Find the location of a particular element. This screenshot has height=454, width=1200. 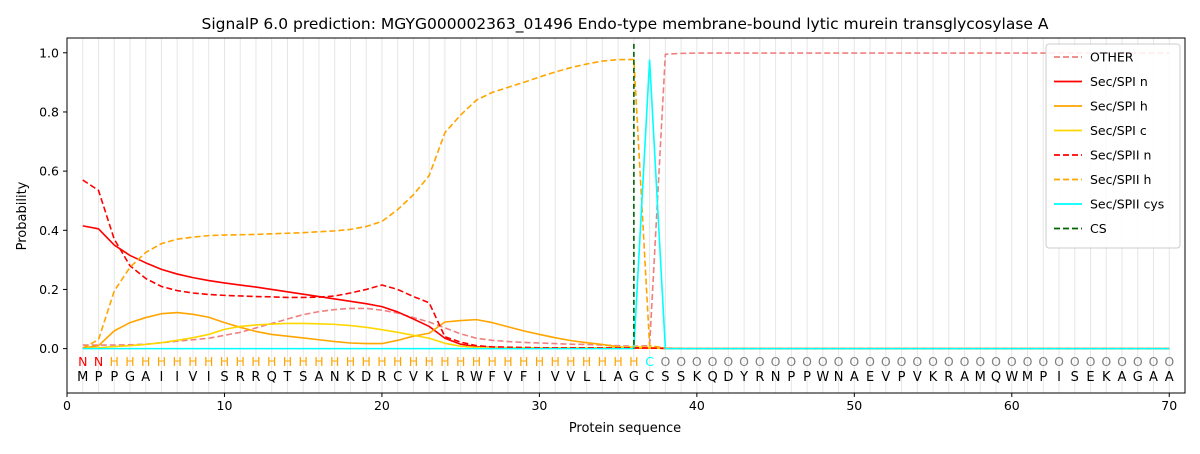

series-line-sec-spi-c is located at coordinates (626, 336).